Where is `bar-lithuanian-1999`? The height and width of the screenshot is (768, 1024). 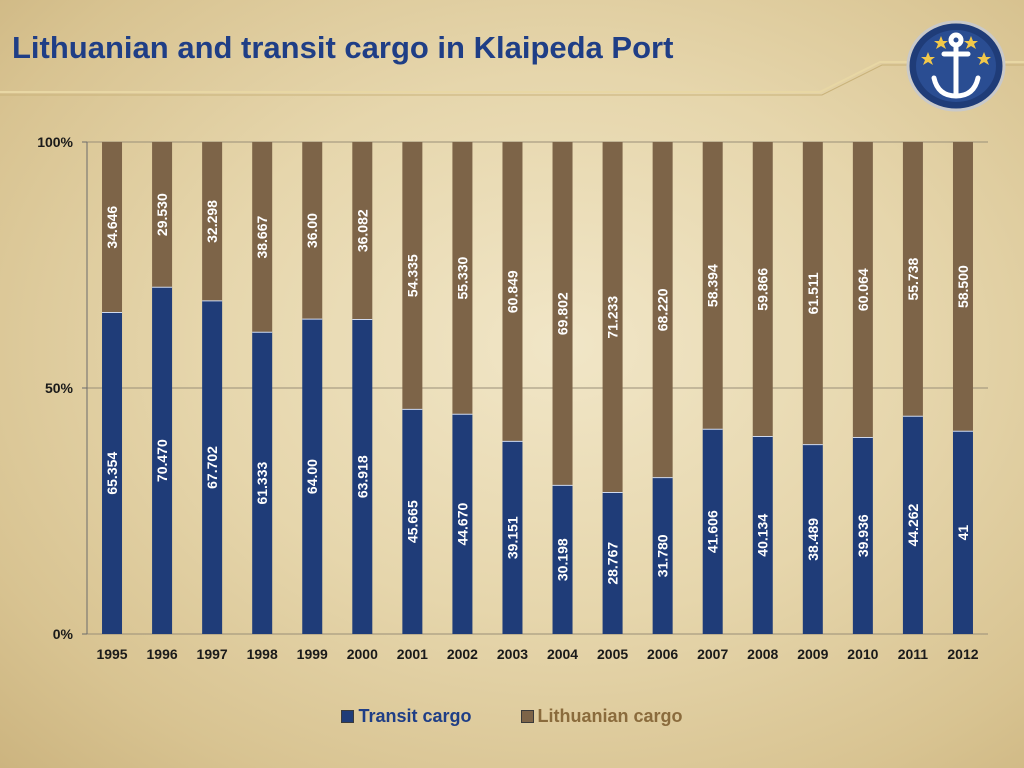 bar-lithuanian-1999 is located at coordinates (312, 231).